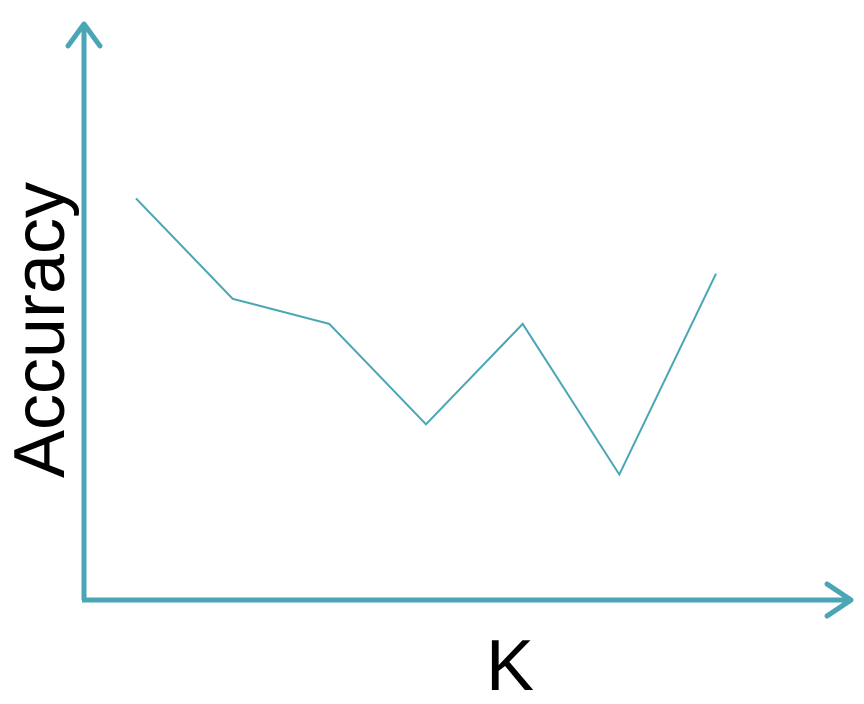 This screenshot has height=704, width=864. I want to click on x-axis-arrowhead, so click(839, 600).